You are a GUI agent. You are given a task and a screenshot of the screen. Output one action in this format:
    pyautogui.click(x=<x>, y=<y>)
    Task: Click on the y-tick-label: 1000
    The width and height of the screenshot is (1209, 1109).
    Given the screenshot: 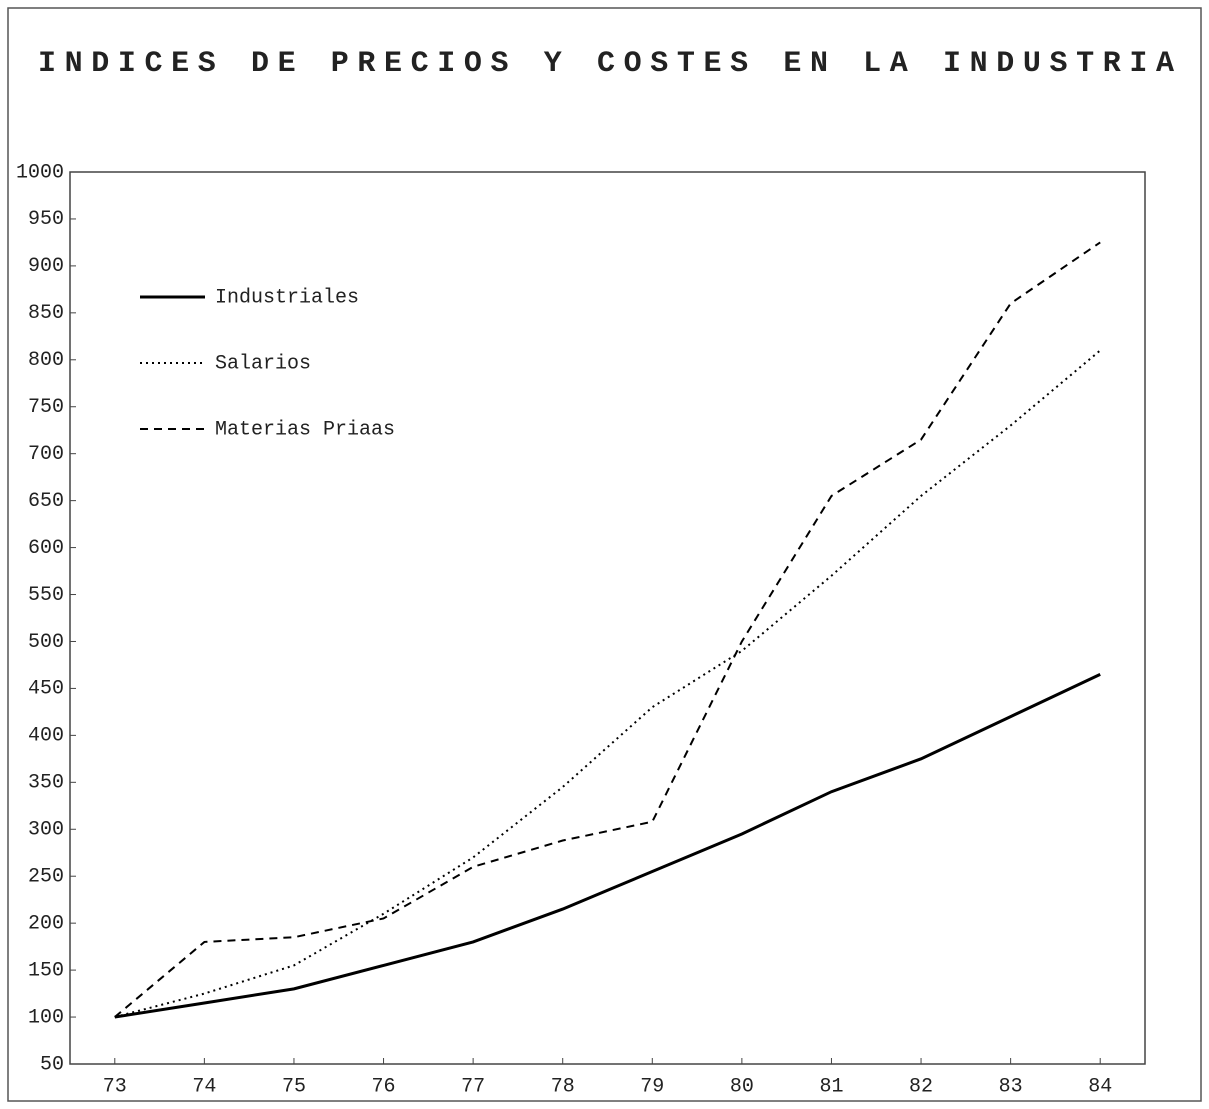 What is the action you would take?
    pyautogui.click(x=40, y=172)
    